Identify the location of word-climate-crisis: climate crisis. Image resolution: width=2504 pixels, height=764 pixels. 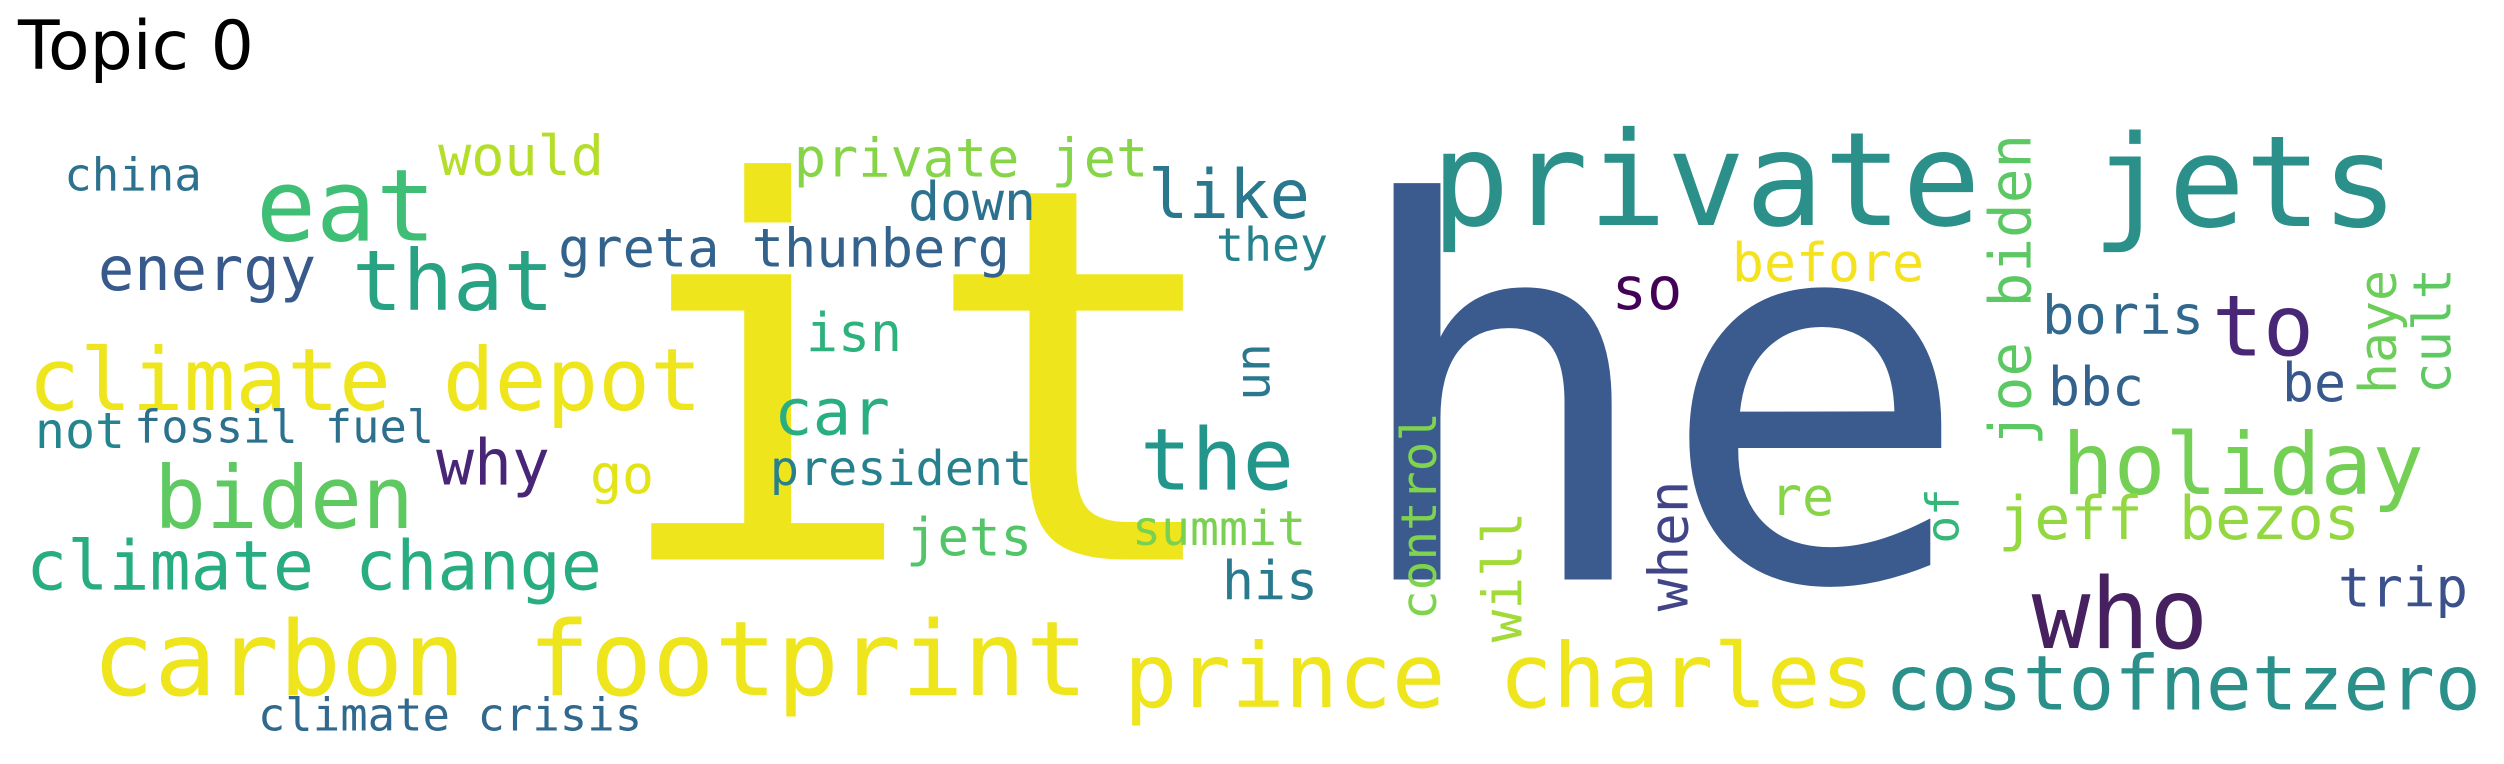
(450, 715).